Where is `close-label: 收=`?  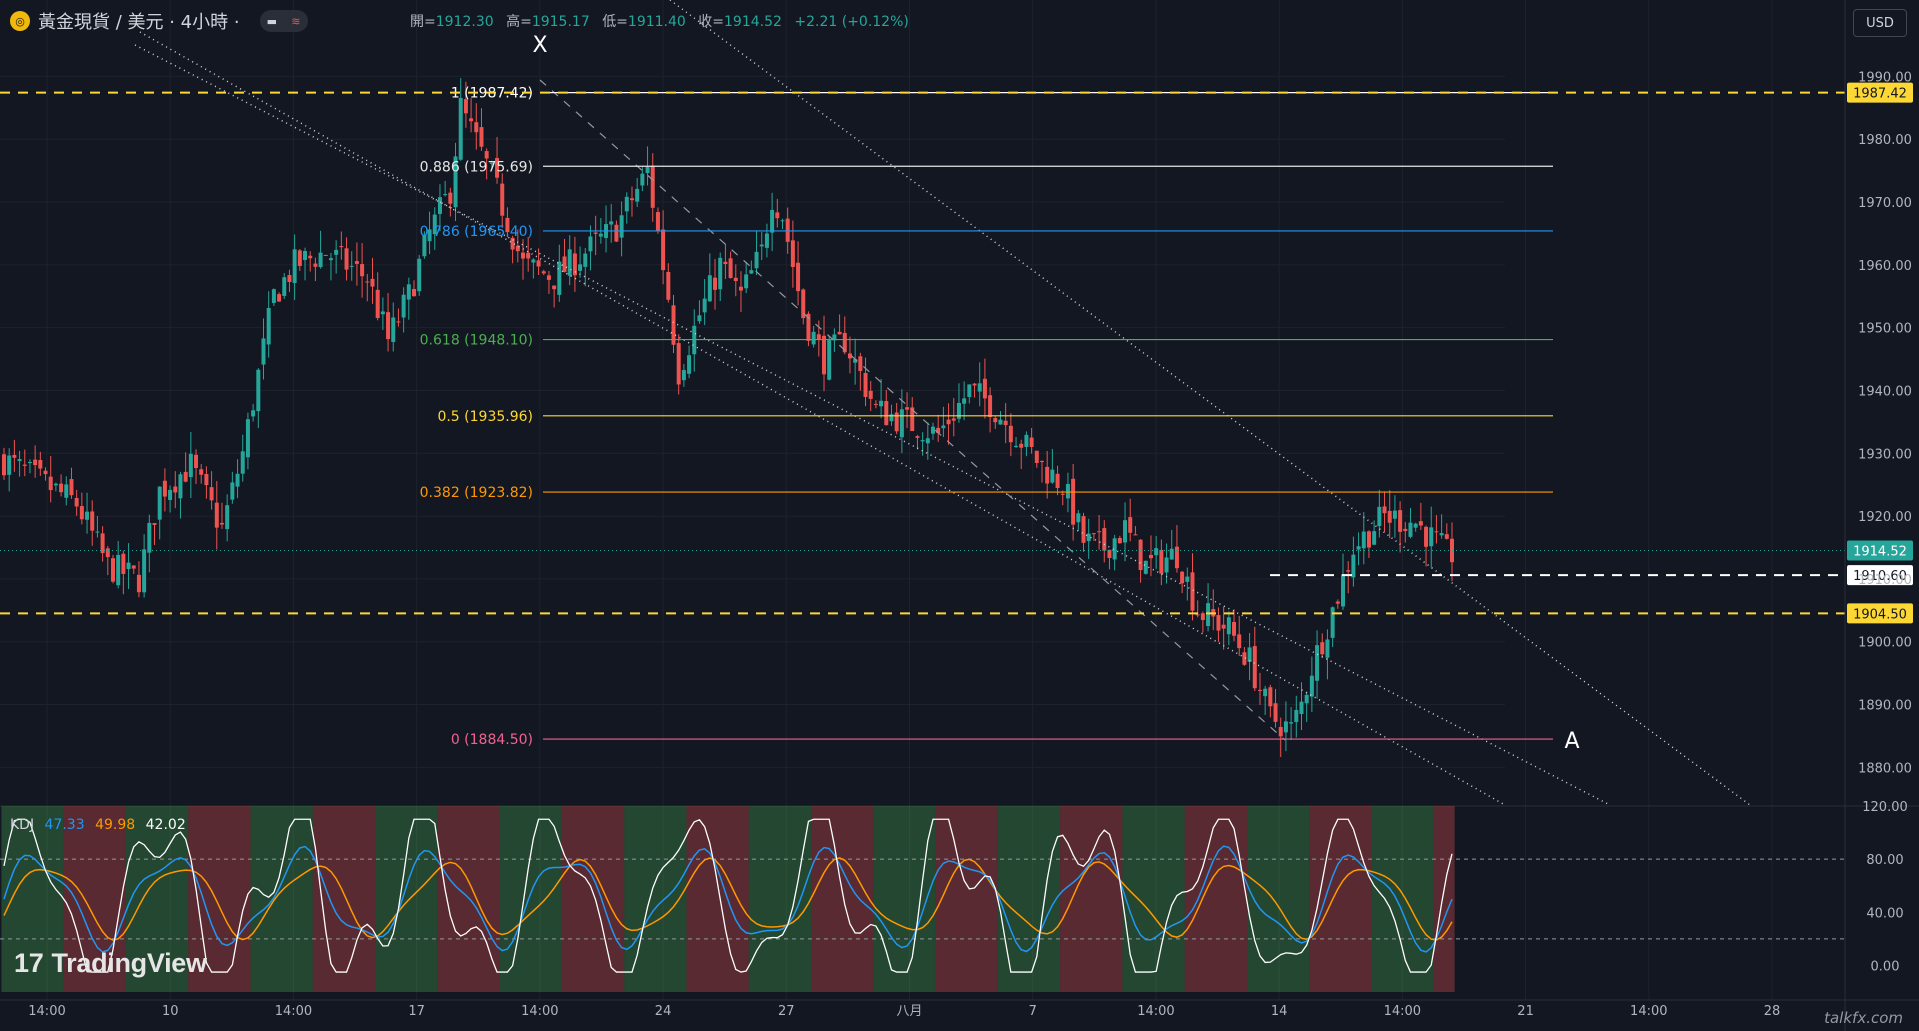
close-label: 收= is located at coordinates (711, 22).